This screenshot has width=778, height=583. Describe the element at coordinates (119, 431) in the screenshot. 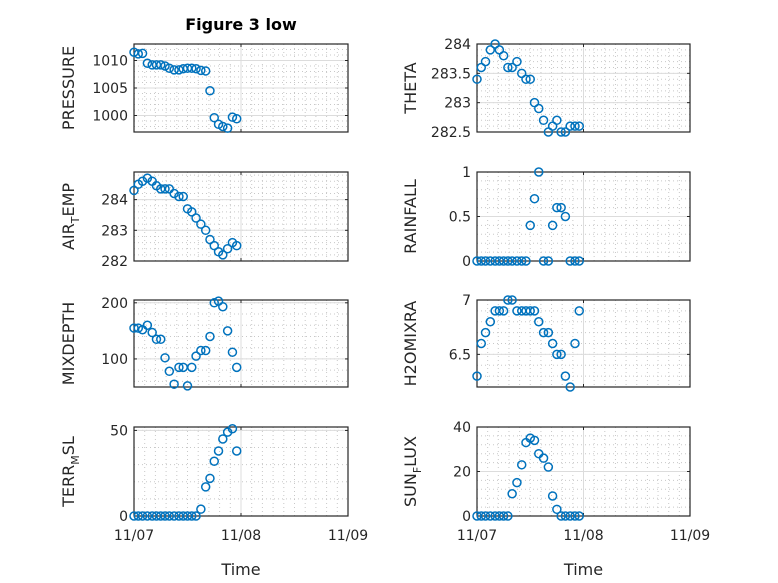

I see `y-tick-label: 50` at that location.